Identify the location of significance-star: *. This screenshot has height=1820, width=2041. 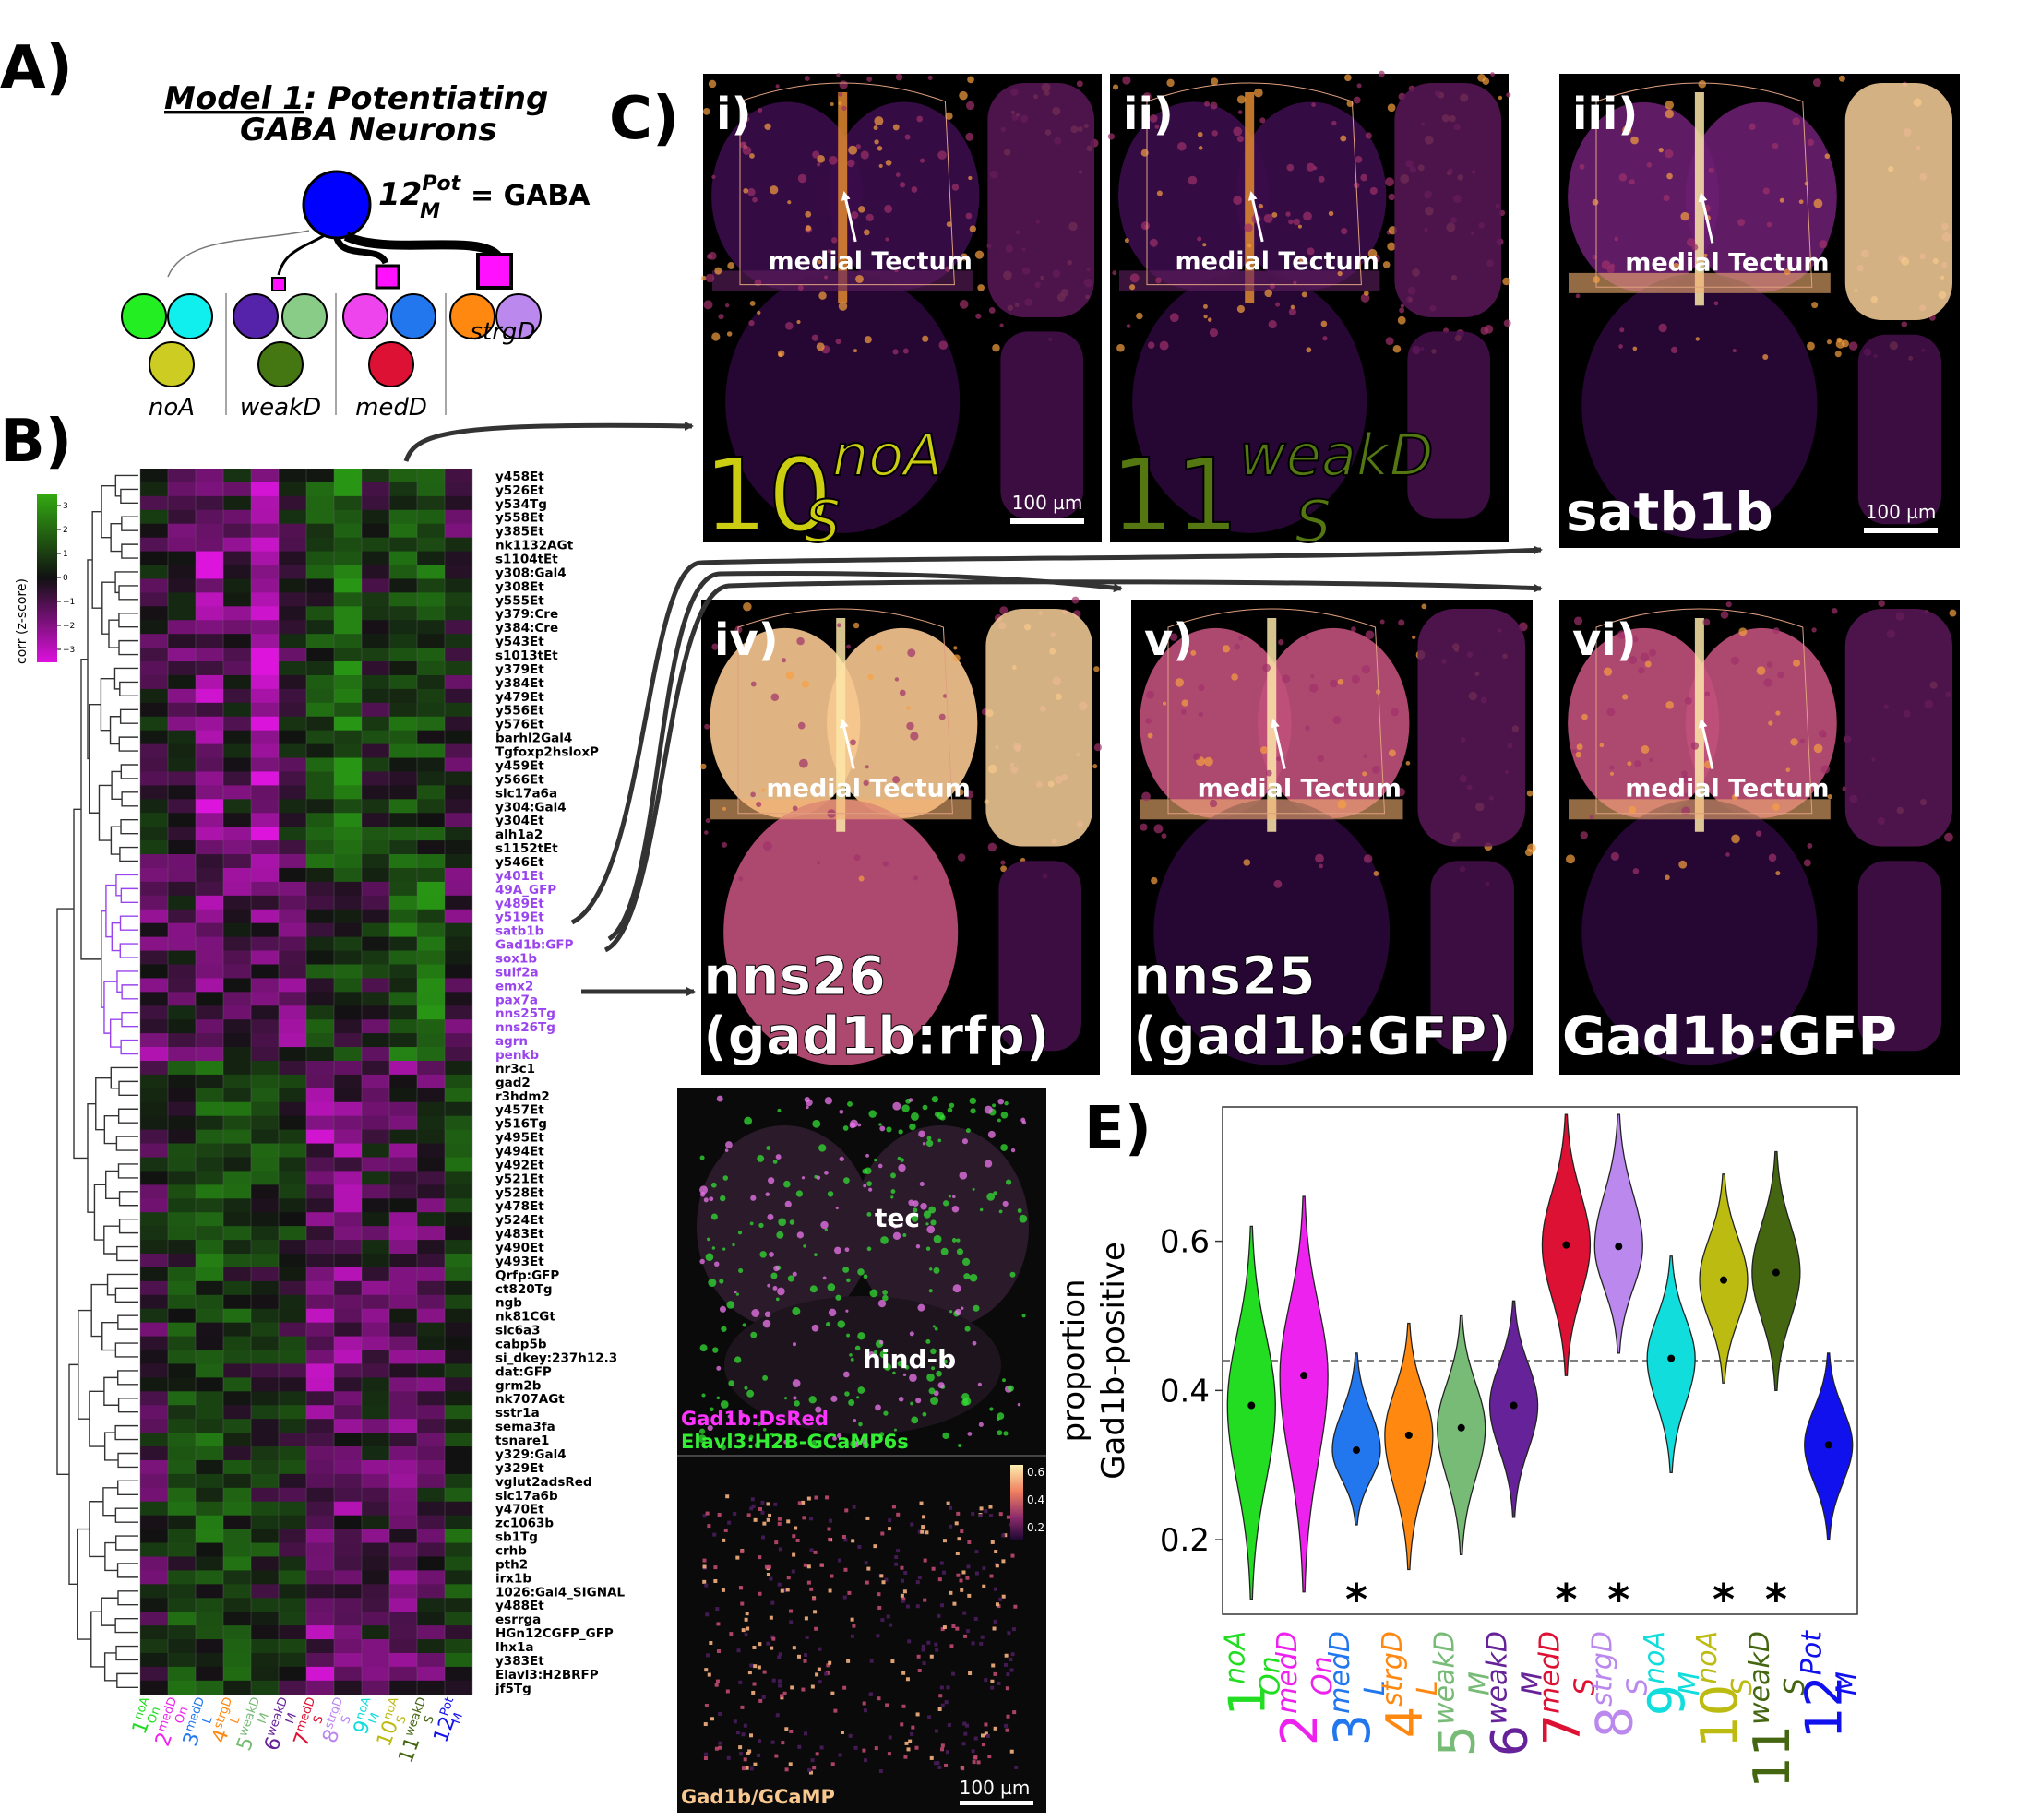
(1356, 1599).